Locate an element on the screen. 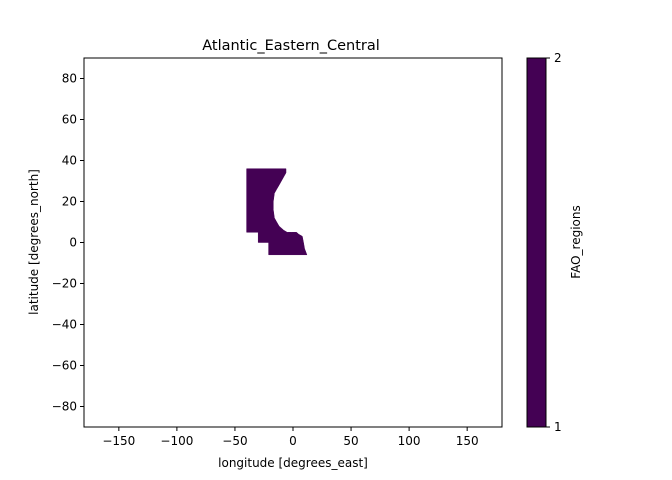 This screenshot has width=672, height=480. y-tick-label: 40 is located at coordinates (69, 161).